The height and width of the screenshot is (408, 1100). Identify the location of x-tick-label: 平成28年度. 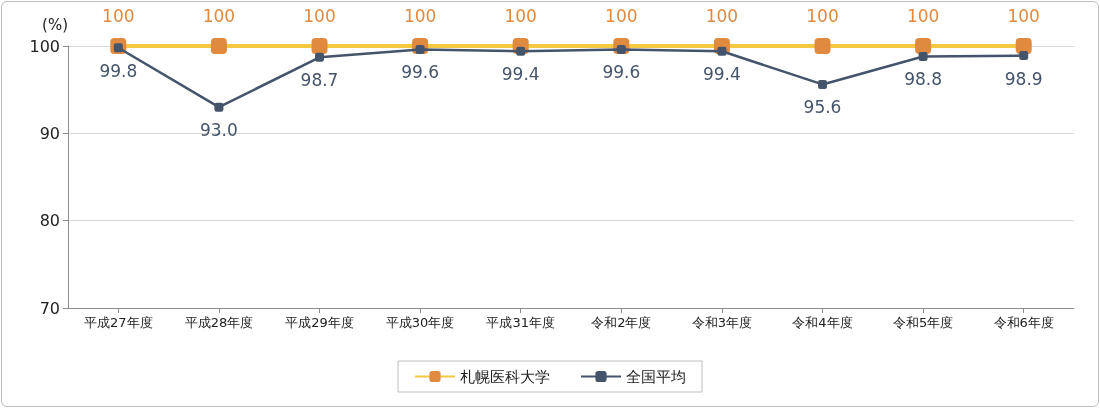
(219, 322).